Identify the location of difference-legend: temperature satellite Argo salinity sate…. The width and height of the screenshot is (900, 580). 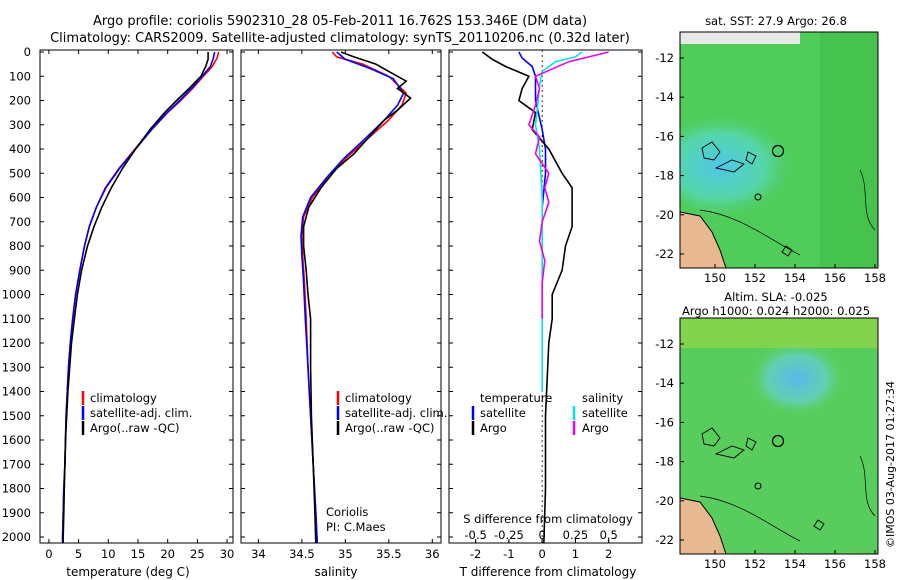
(549, 413).